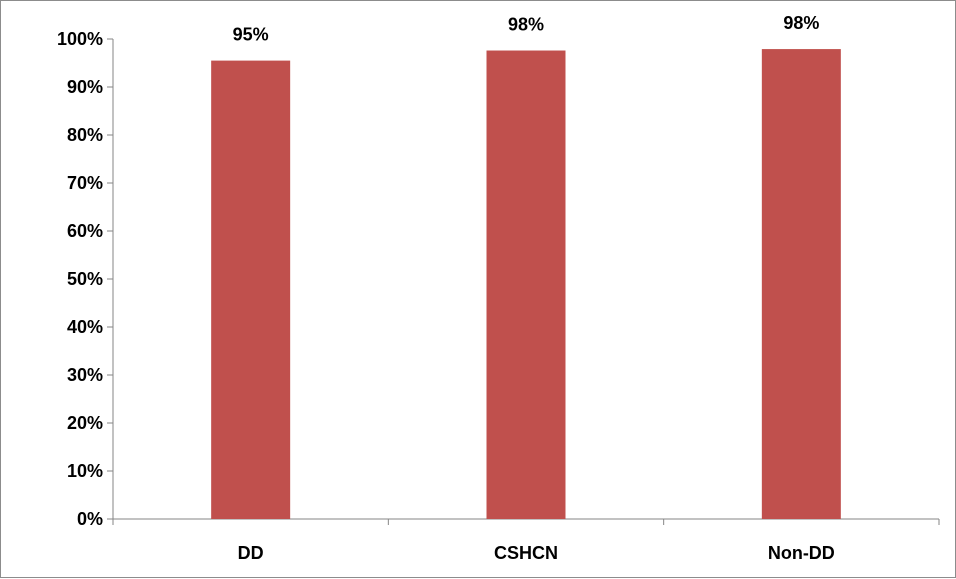 The image size is (956, 579). I want to click on y-tick-label: 20%, so click(85, 423).